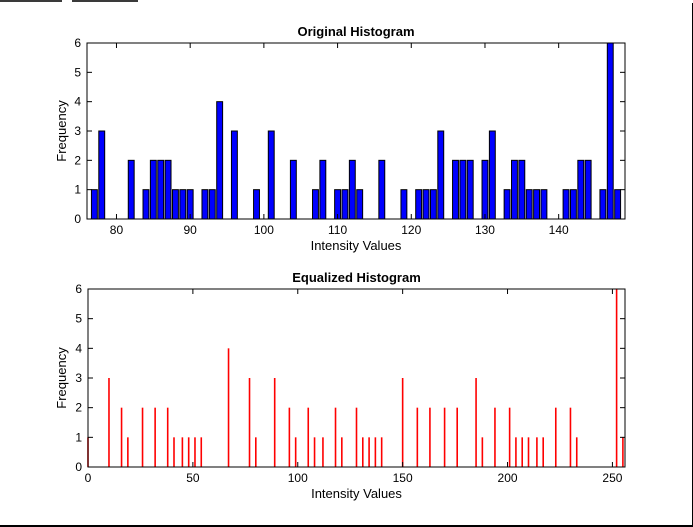  Describe the element at coordinates (78, 467) in the screenshot. I see `chart2-ytick-label: 0` at that location.